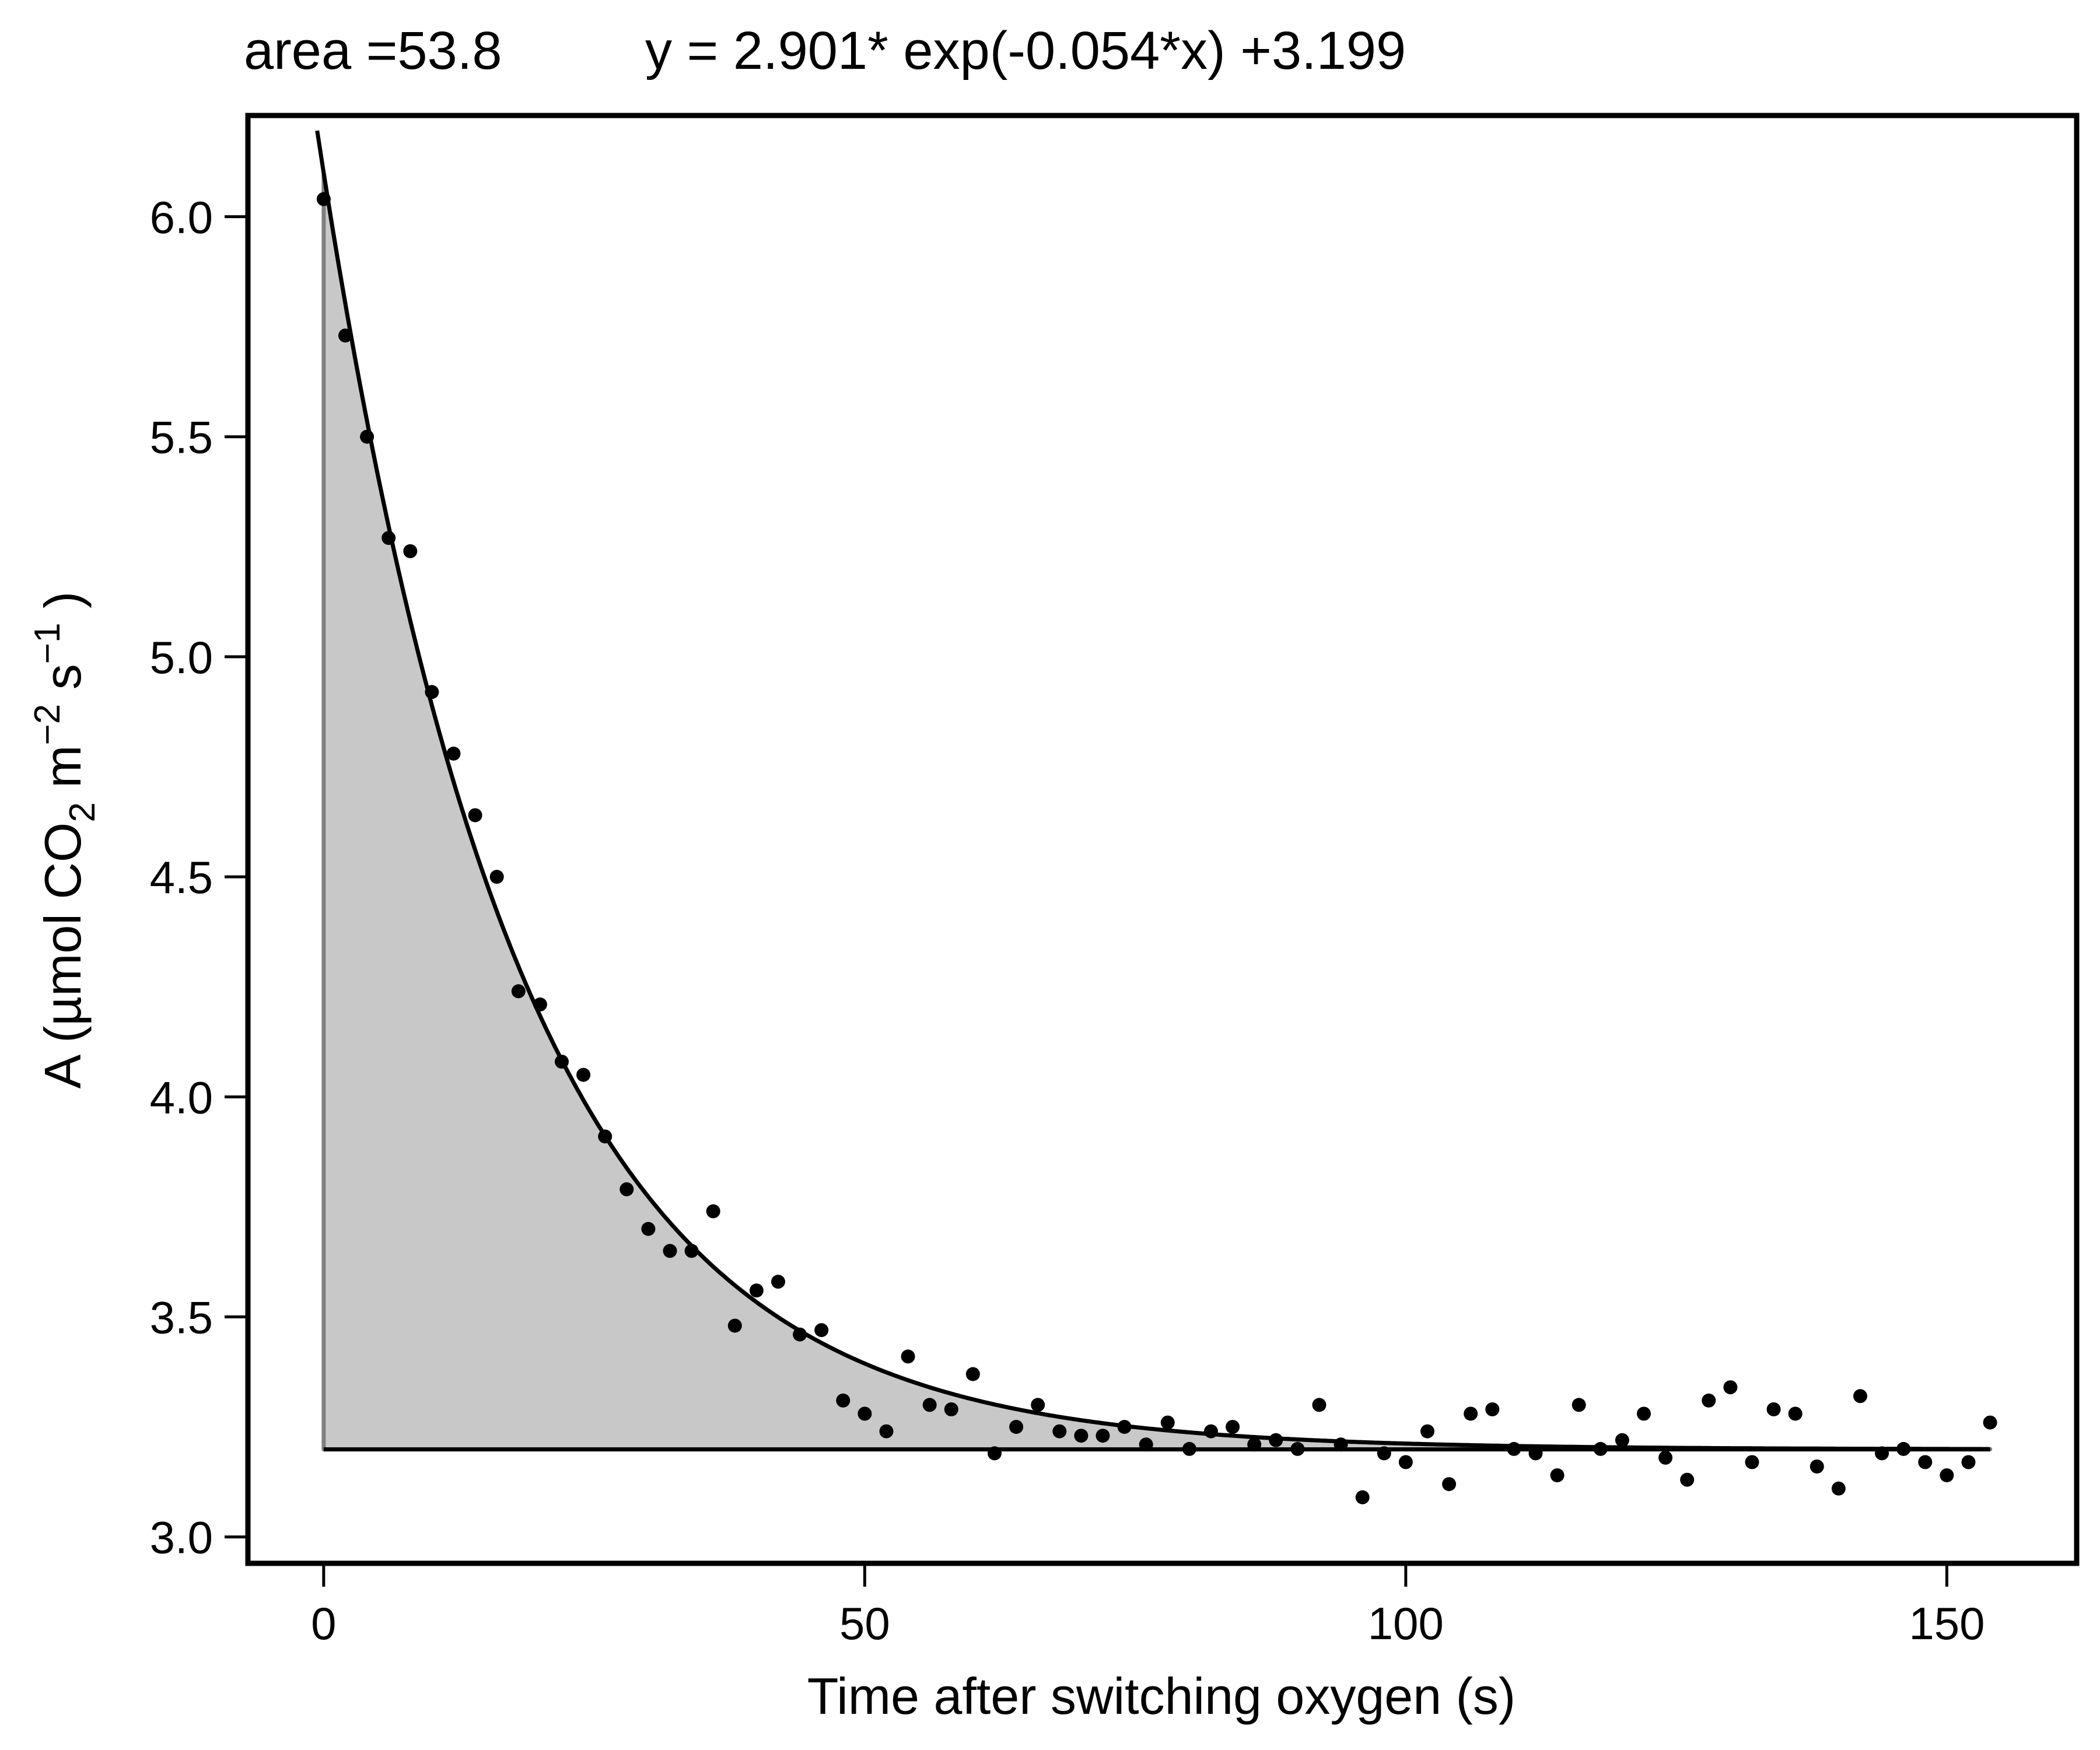 The width and height of the screenshot is (2100, 1750). Describe the element at coordinates (181, 657) in the screenshot. I see `y-tick-label: 5.0` at that location.